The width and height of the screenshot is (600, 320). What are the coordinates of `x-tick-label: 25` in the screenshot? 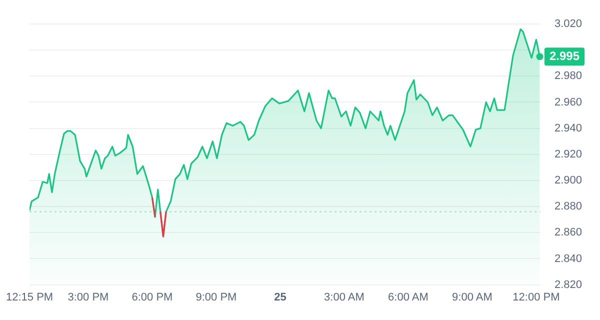 It's located at (280, 297).